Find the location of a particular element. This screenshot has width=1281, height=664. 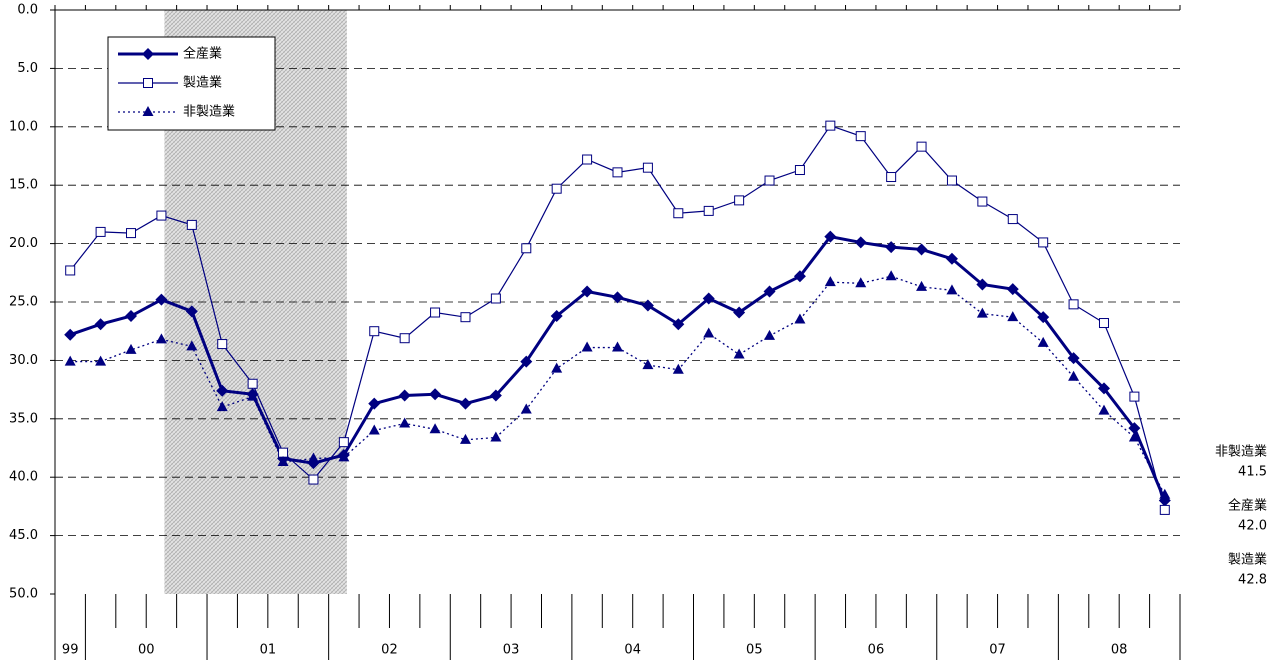

y-tick-label: 15.0 is located at coordinates (23, 185).